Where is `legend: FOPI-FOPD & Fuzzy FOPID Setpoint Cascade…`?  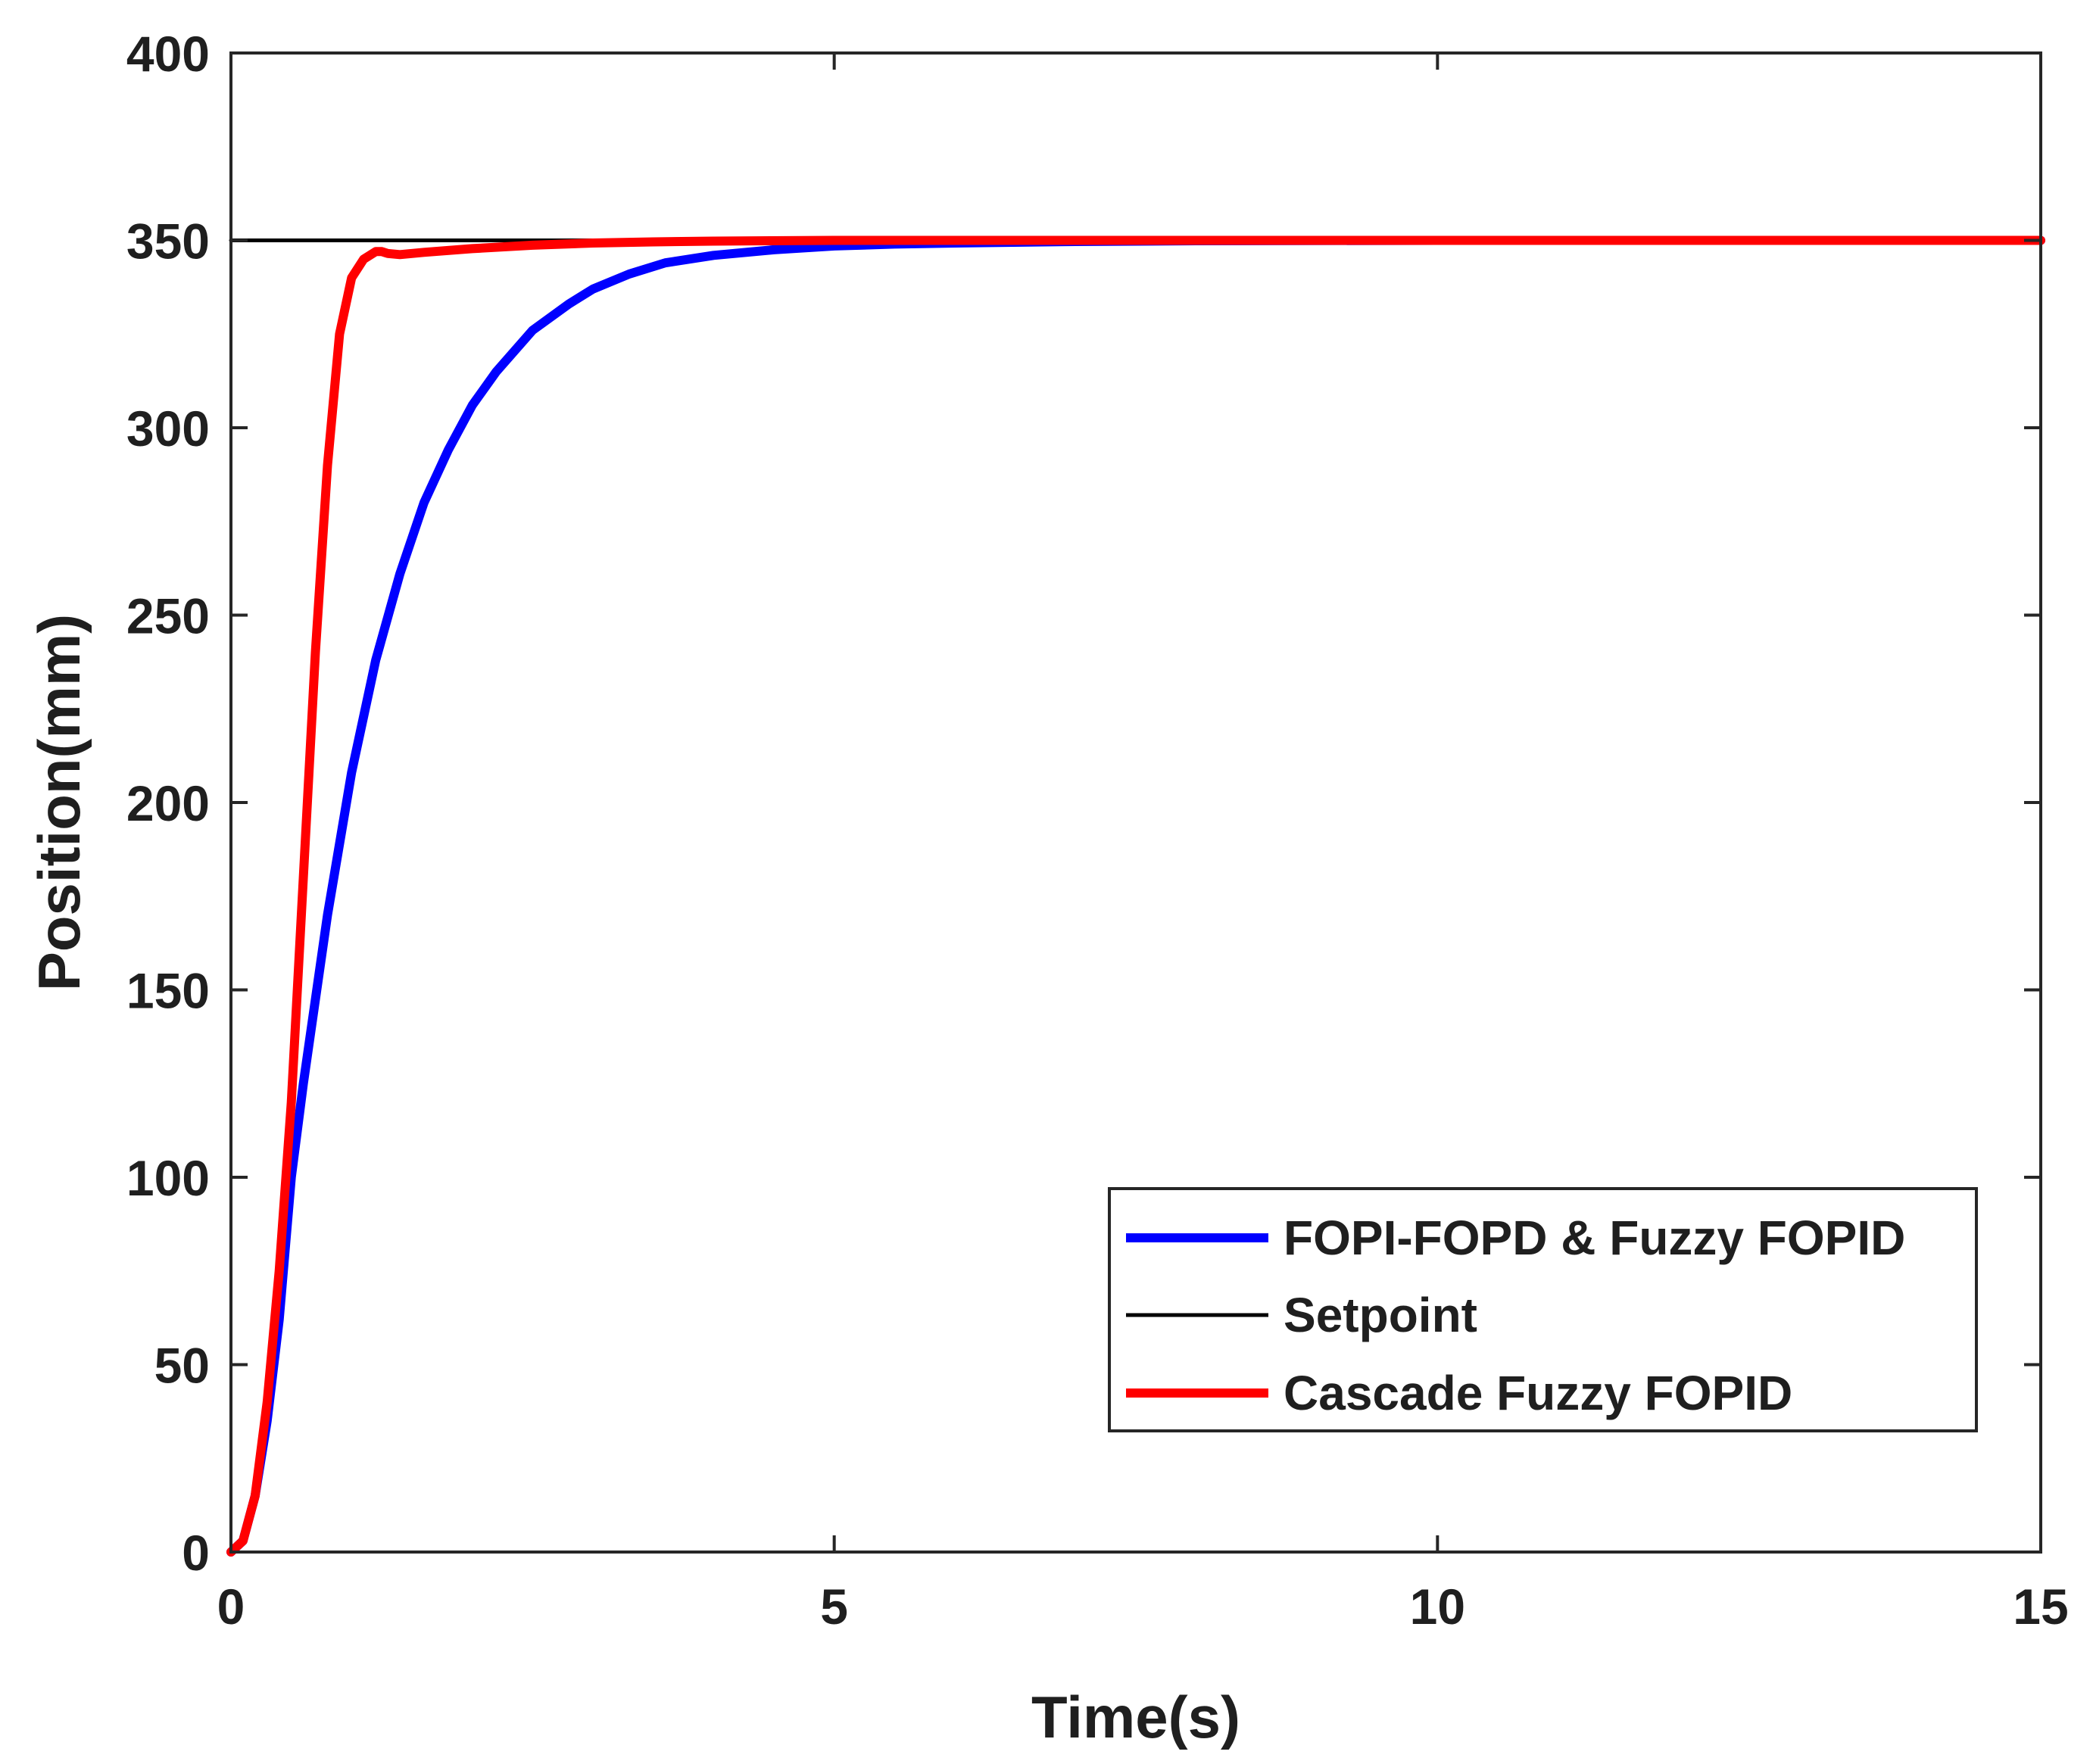 legend: FOPI-FOPD & Fuzzy FOPID Setpoint Cascade… is located at coordinates (1543, 1309).